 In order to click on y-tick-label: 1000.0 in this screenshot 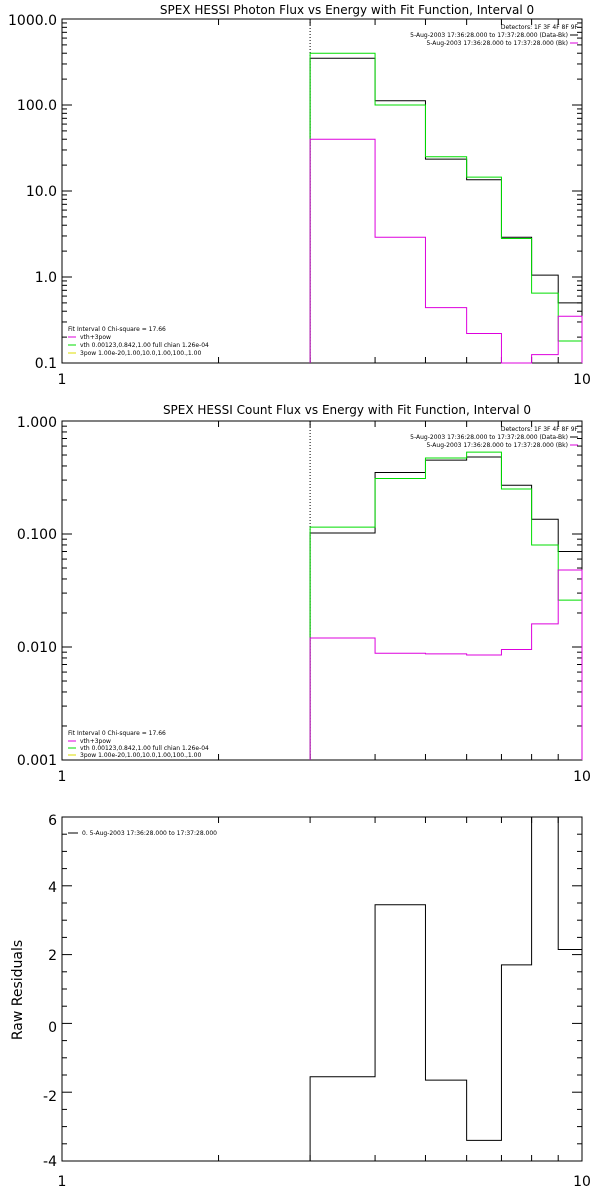, I will do `click(32, 21)`.